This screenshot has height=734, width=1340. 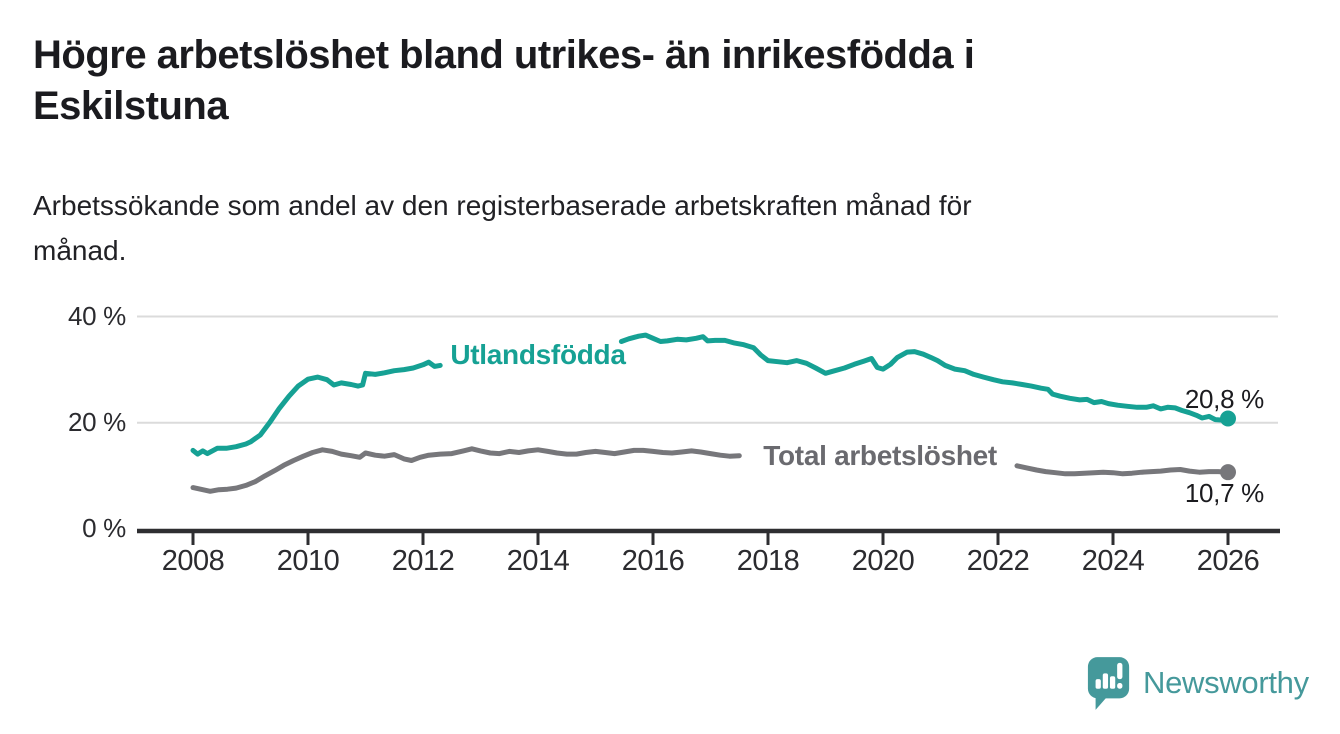 What do you see at coordinates (96, 315) in the screenshot?
I see `y-tick-label: 40 %` at bounding box center [96, 315].